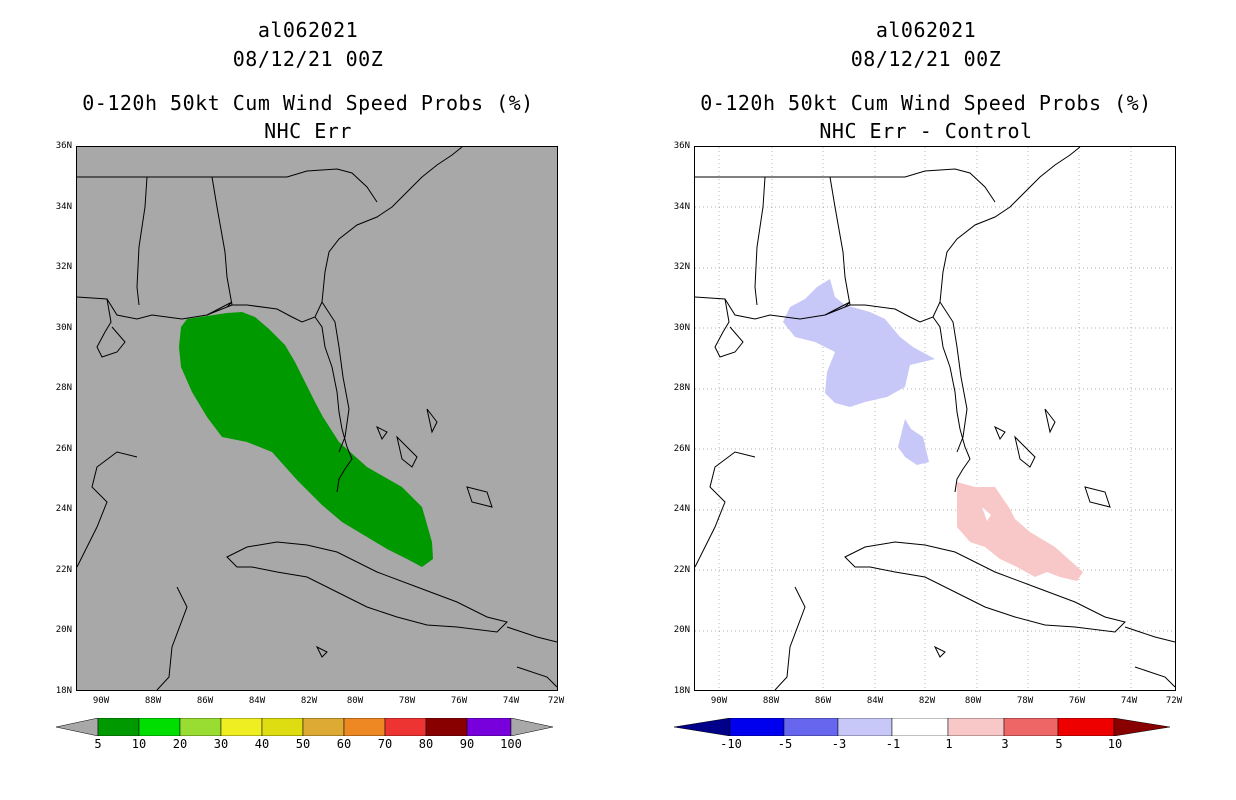 The width and height of the screenshot is (1236, 800). I want to click on right-title-product: 0-120h 50kt Cum Wind Speed Probs (%), so click(926, 103).